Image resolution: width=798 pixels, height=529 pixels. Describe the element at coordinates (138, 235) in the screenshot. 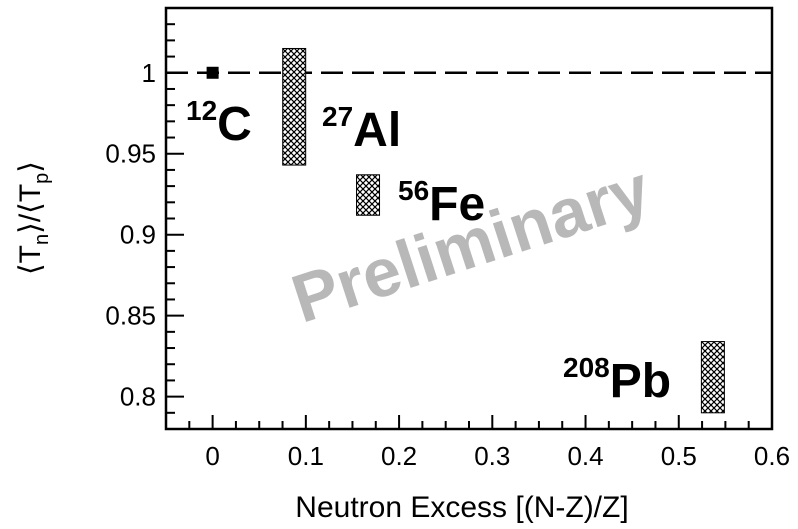

I see `y-tick-label: 0.9` at that location.